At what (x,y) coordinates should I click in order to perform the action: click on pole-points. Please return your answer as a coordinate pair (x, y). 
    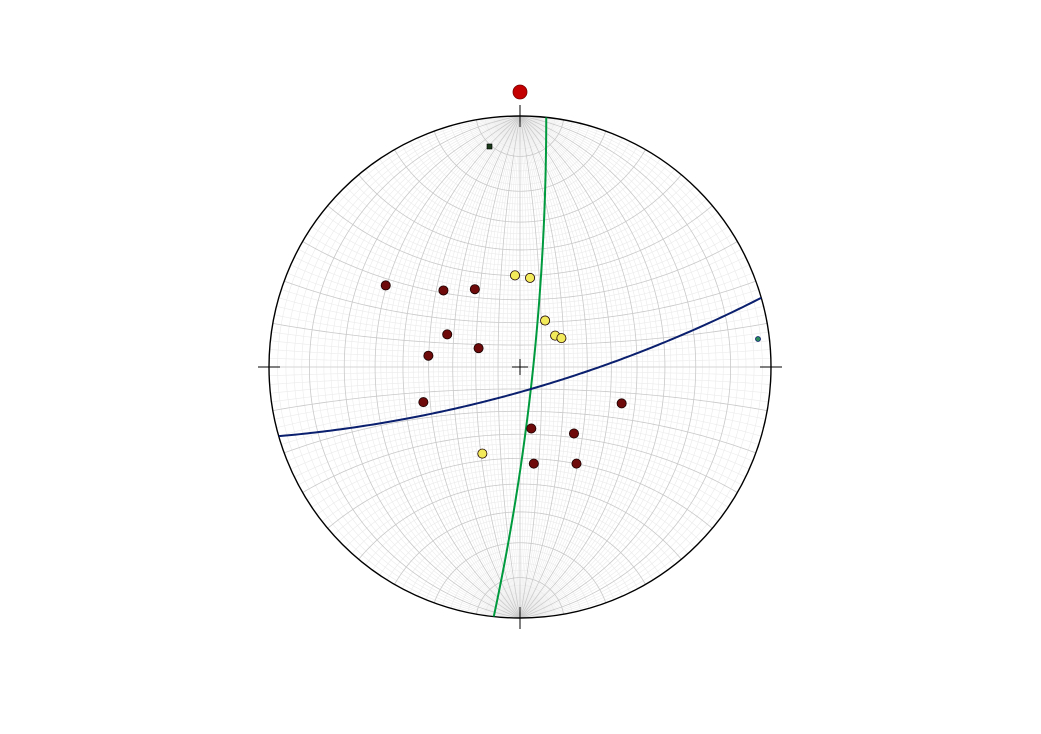
    Looking at the image, I should click on (503, 369).